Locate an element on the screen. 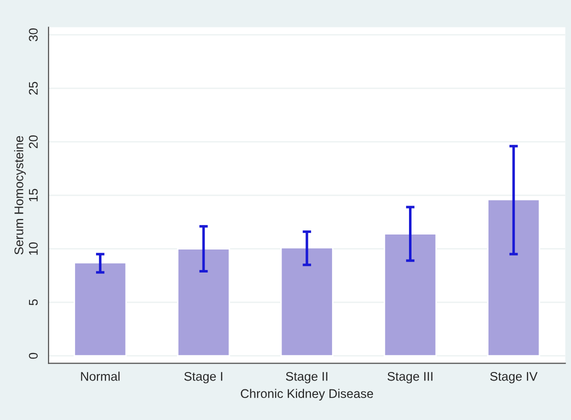 The width and height of the screenshot is (571, 420). x-tick-label: Stage III is located at coordinates (410, 378).